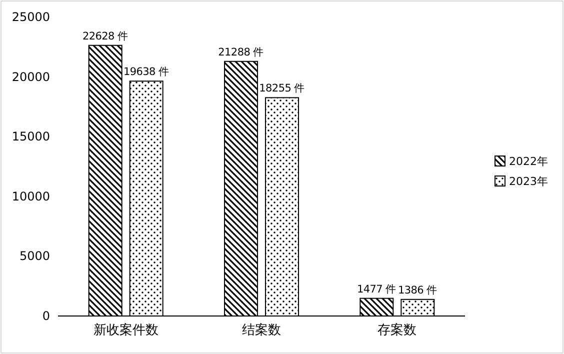 The height and width of the screenshot is (354, 564). Describe the element at coordinates (528, 181) in the screenshot. I see `legend-label: 2023年` at that location.